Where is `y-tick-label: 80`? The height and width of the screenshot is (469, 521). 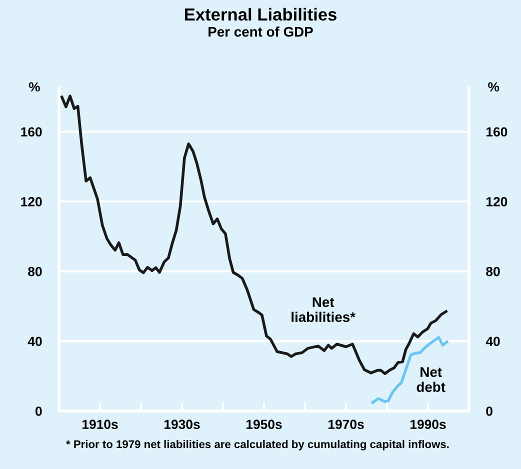
y-tick-label: 80 is located at coordinates (35, 271).